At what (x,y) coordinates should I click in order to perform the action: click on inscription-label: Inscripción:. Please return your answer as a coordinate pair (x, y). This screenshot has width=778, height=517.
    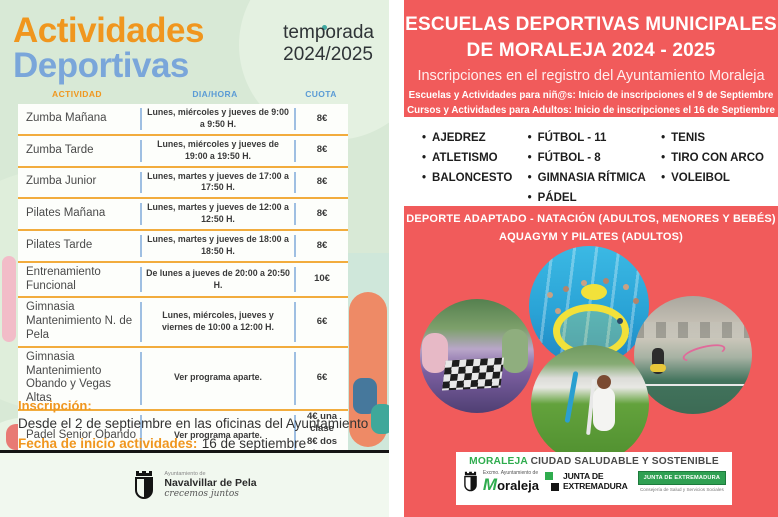
    Looking at the image, I should click on (55, 405).